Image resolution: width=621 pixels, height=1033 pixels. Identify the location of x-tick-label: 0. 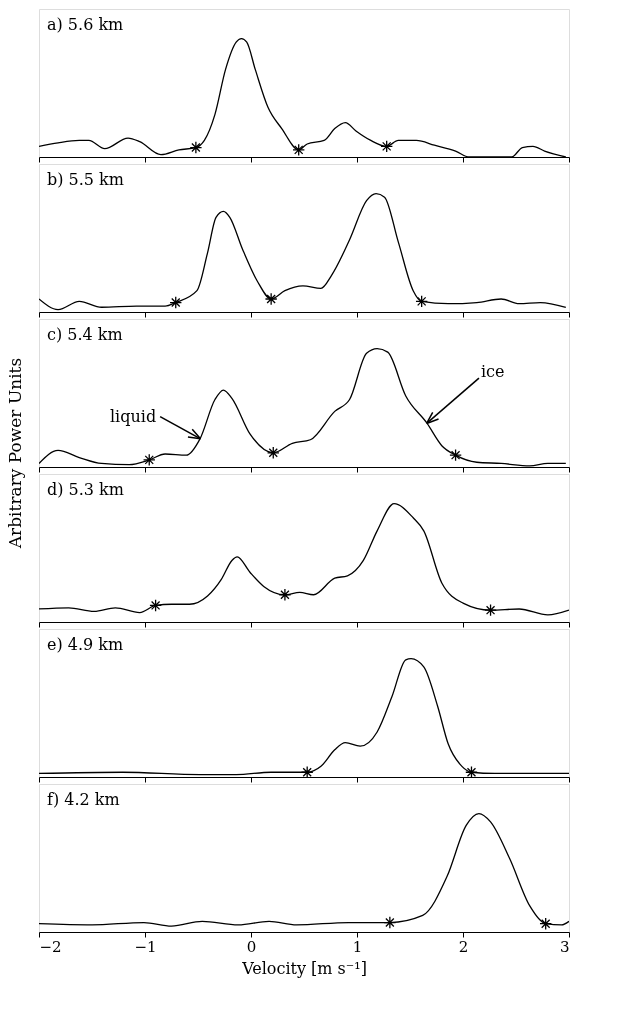
(251, 946).